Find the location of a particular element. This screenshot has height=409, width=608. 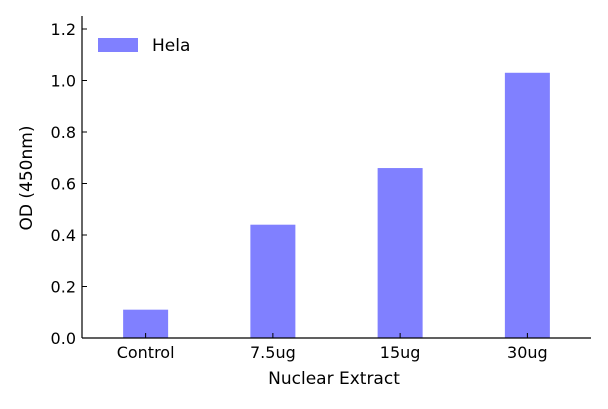

legend-label-hela: Hela is located at coordinates (171, 46).